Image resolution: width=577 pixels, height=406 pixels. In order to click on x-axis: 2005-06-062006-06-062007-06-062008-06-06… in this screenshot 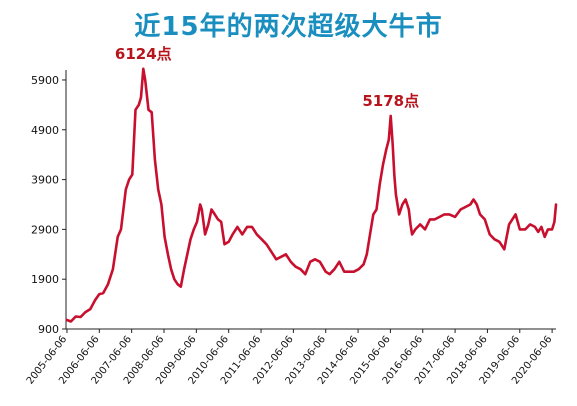, I will do `click(290, 357)`.